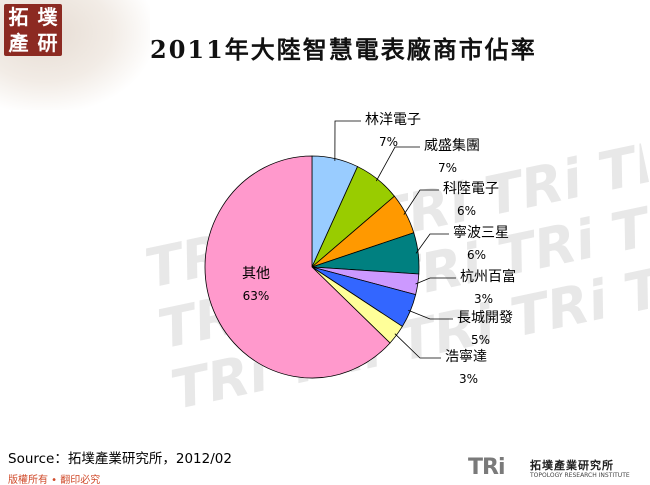 The width and height of the screenshot is (650, 485). What do you see at coordinates (481, 232) in the screenshot?
I see `slice-label: 寧波三星` at bounding box center [481, 232].